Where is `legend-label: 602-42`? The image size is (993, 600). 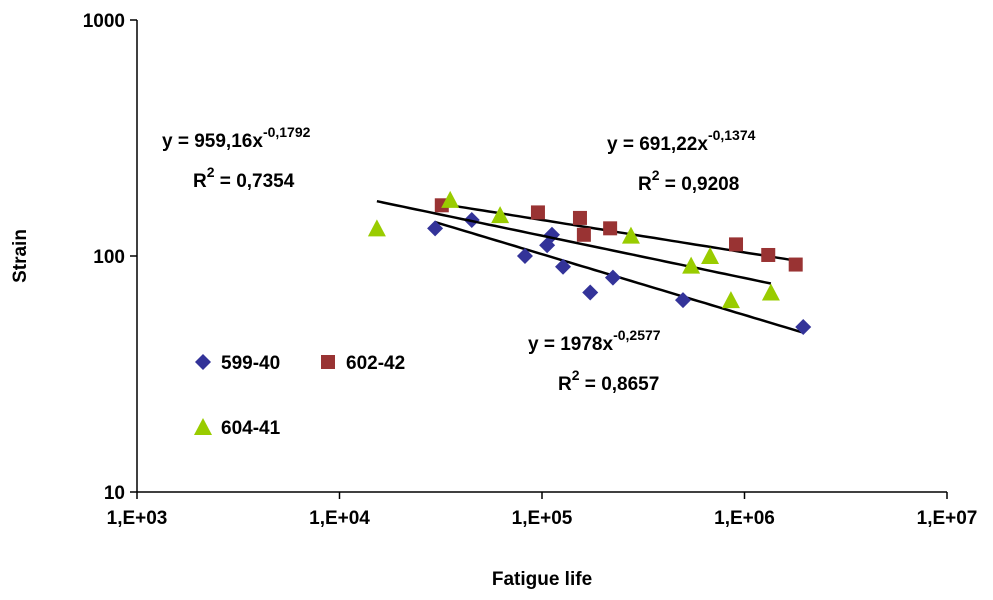 legend-label: 602-42 is located at coordinates (375, 363).